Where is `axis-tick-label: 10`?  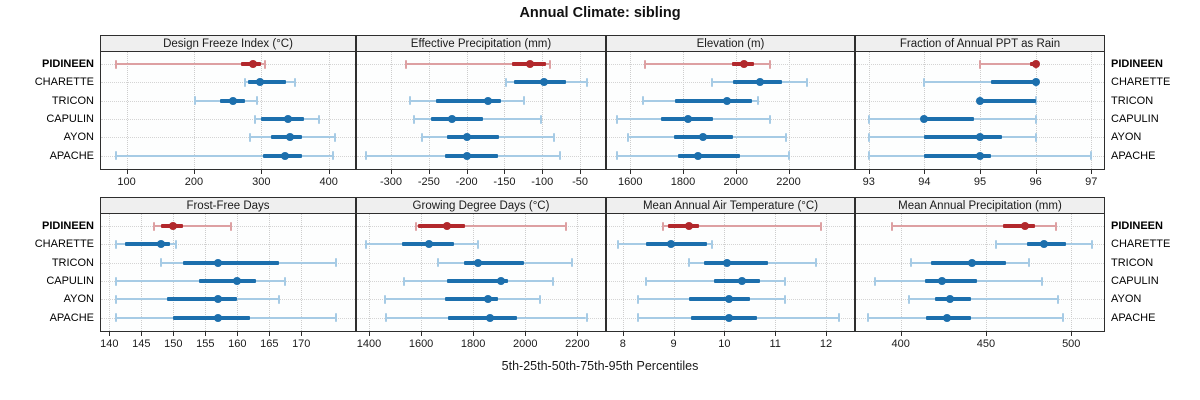
axis-tick-label: 10 is located at coordinates (724, 344).